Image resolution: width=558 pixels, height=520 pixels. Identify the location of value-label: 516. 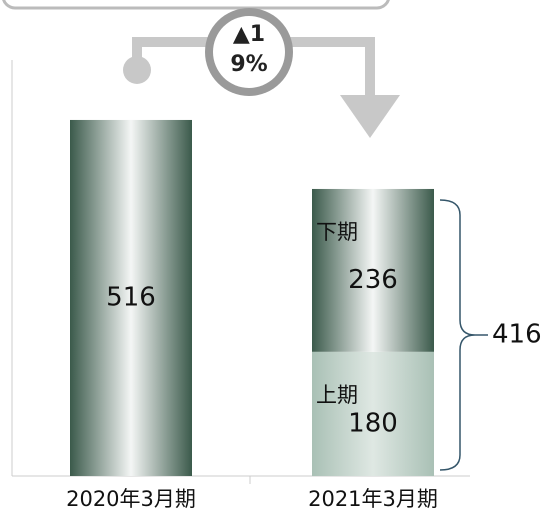
(131, 297).